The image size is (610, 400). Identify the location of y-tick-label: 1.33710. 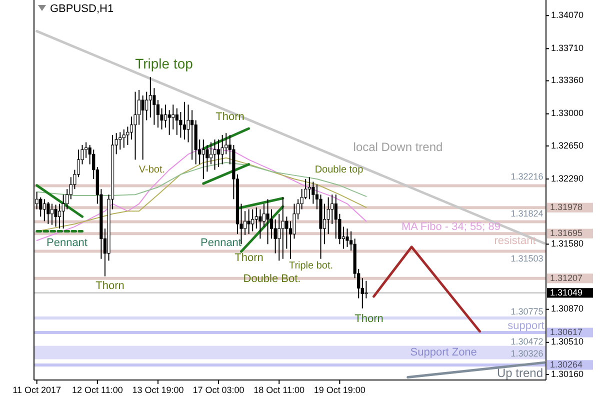
(567, 48).